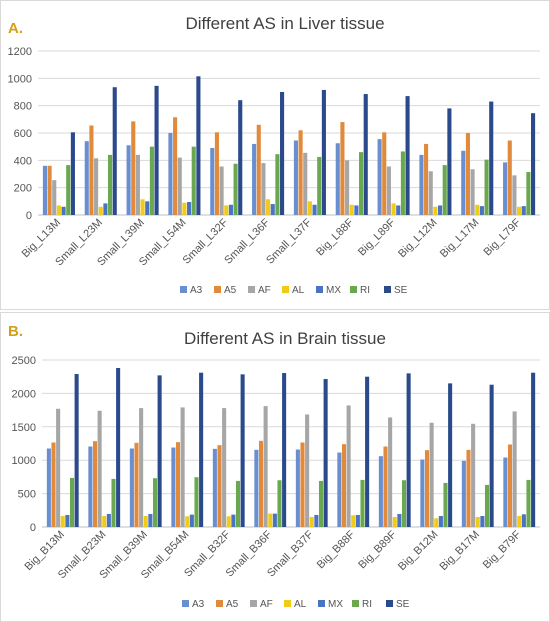  What do you see at coordinates (23, 107) in the screenshot?
I see `y-tick-label: 800` at bounding box center [23, 107].